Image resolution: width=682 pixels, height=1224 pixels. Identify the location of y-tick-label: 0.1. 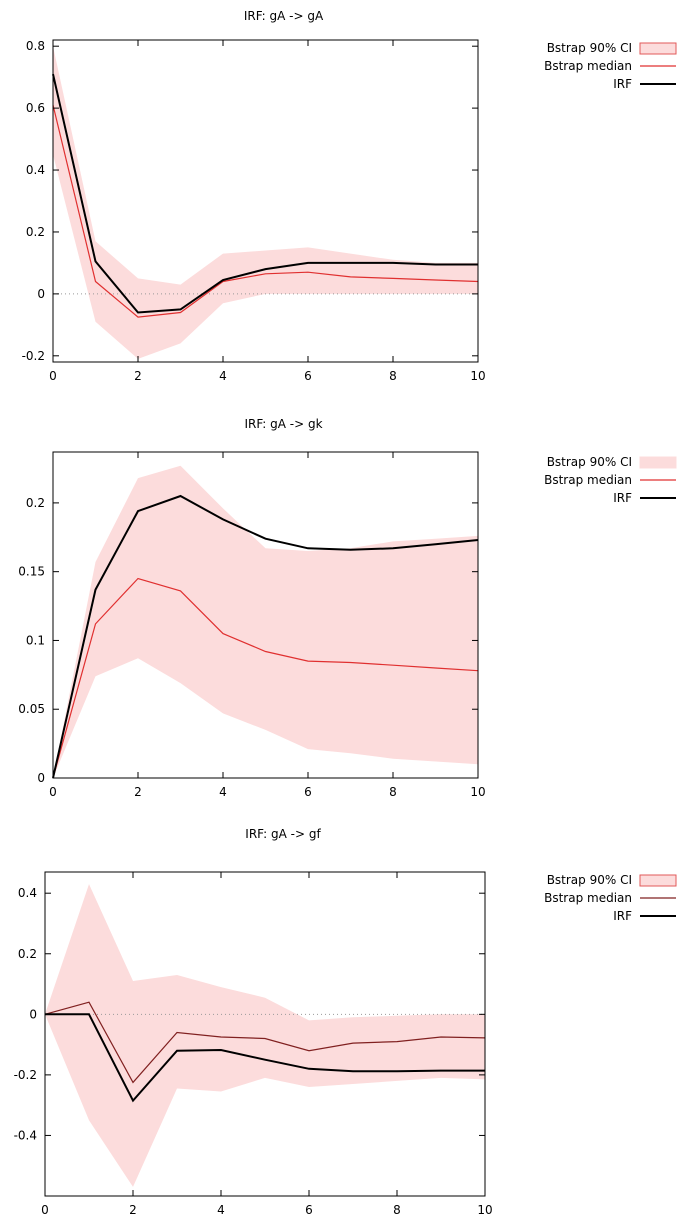
(35, 640).